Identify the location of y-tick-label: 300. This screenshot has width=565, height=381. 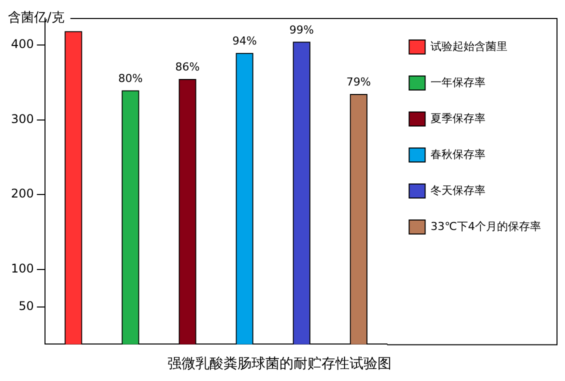
(22, 119).